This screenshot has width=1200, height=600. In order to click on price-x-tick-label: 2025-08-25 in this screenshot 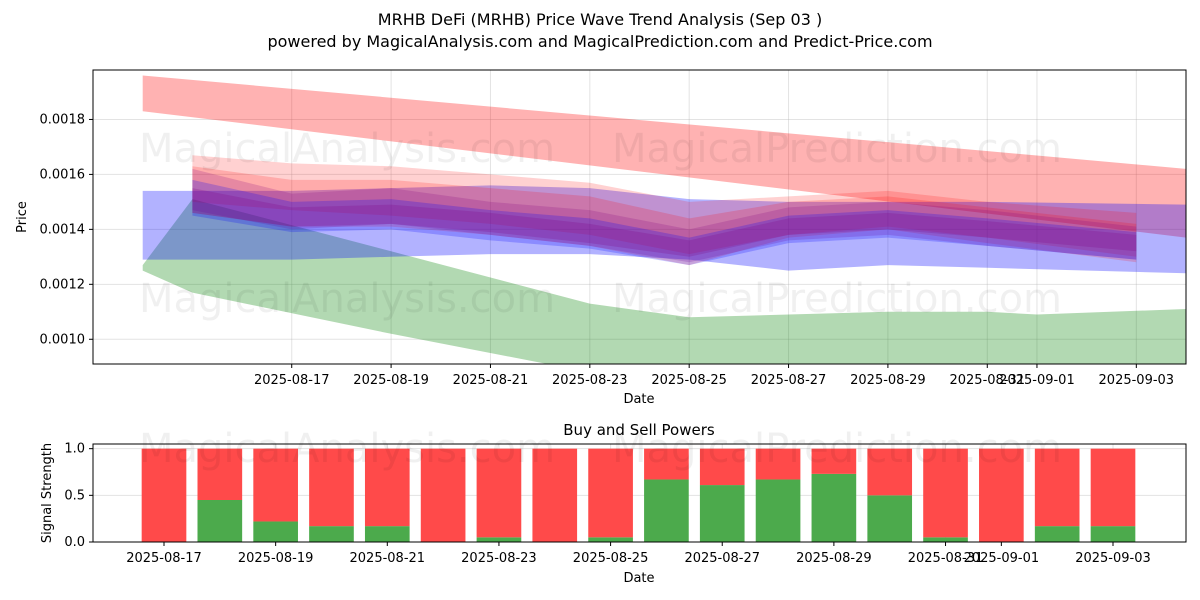, I will do `click(689, 380)`.